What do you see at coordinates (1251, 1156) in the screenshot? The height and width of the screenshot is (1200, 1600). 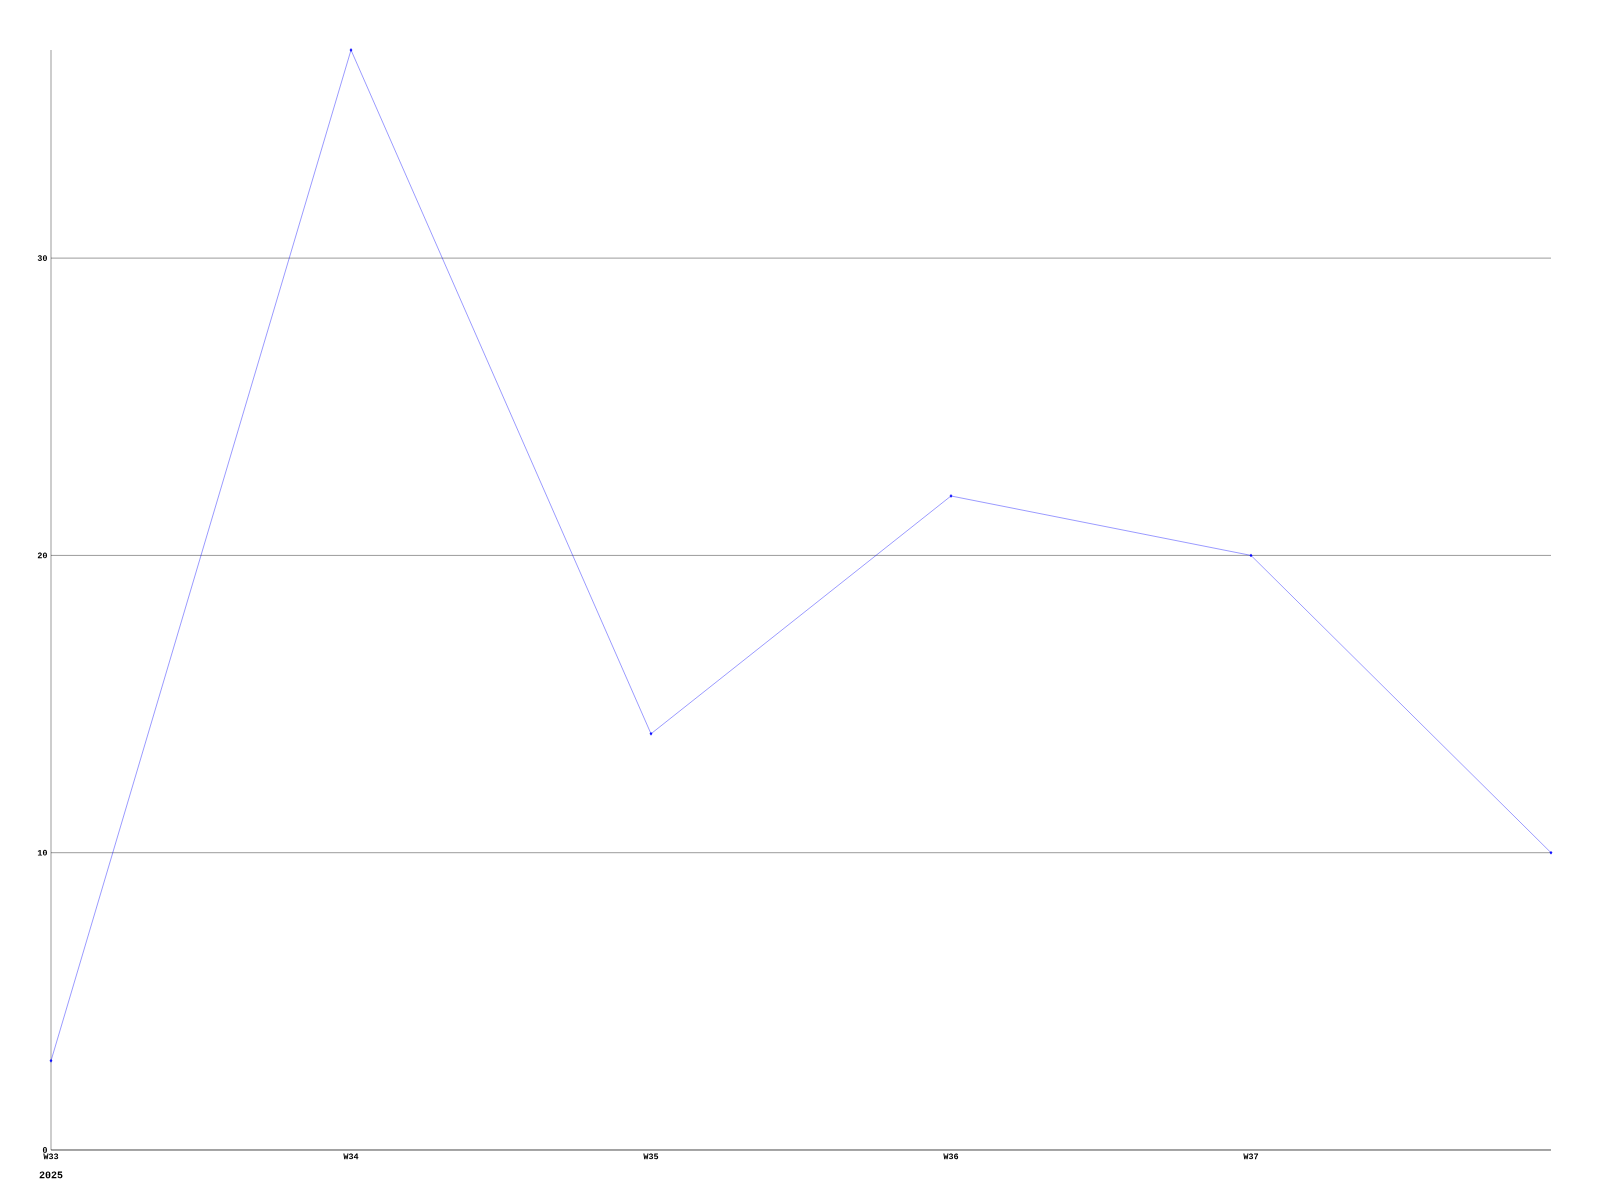 I see `x-tick-label: W37` at bounding box center [1251, 1156].